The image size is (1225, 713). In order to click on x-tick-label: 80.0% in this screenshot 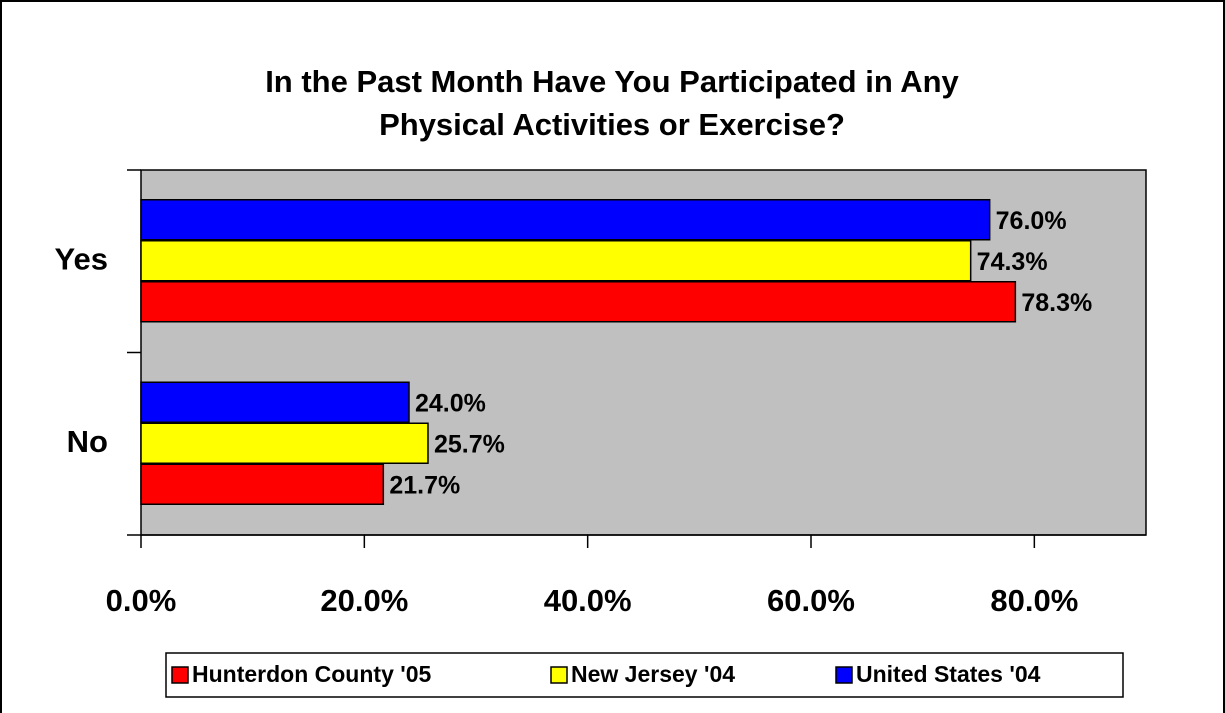, I will do `click(1034, 600)`.